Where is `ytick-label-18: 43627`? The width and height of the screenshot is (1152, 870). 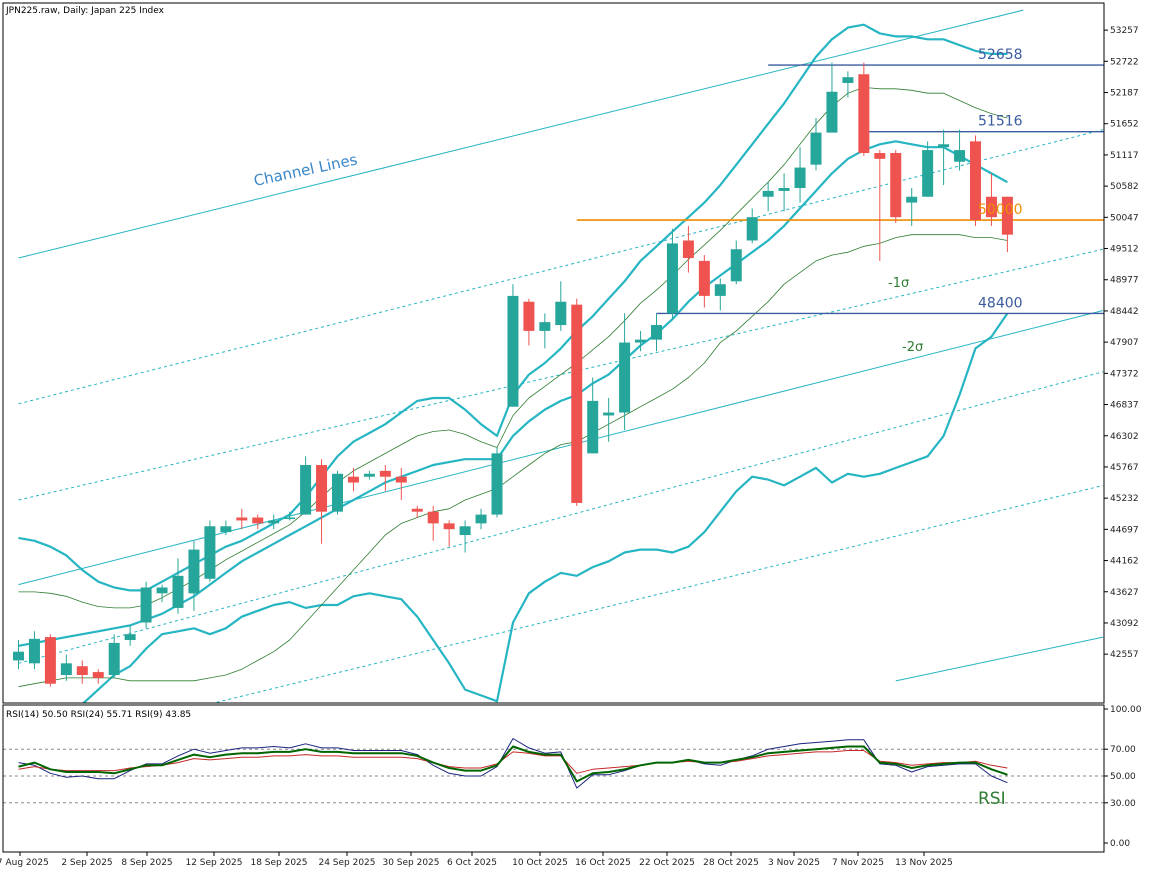
ytick-label-18: 43627 is located at coordinates (1124, 593).